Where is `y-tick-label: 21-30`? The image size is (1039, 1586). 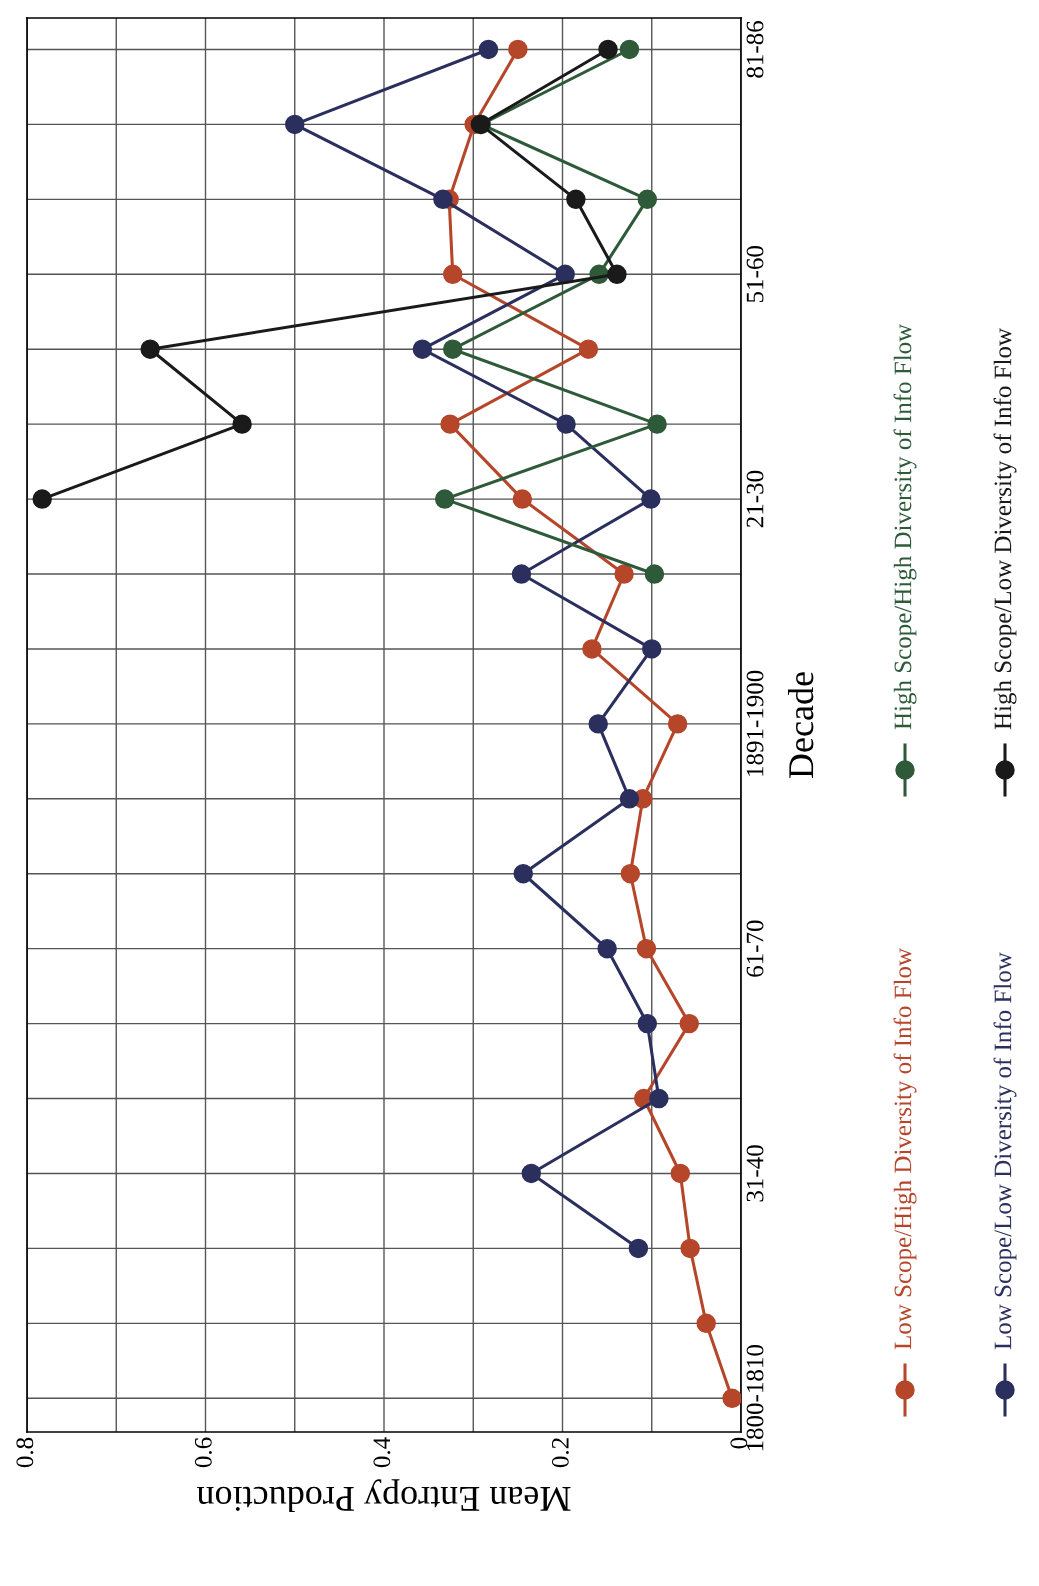 y-tick-label: 21-30 is located at coordinates (755, 499).